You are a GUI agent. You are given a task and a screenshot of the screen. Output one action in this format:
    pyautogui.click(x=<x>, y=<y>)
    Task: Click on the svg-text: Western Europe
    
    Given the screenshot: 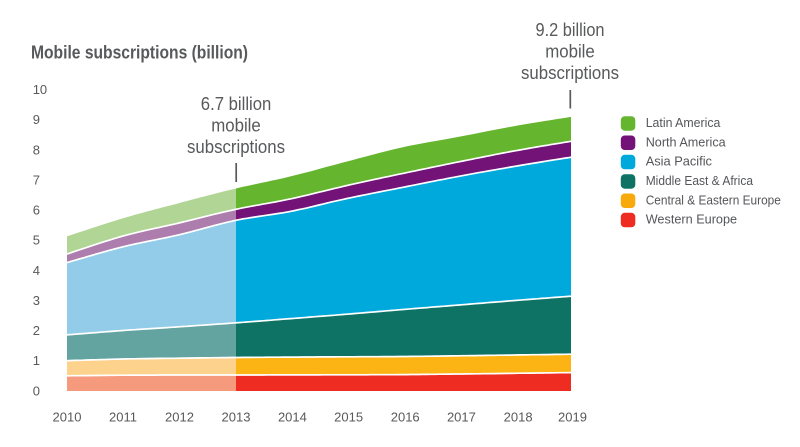 What is the action you would take?
    pyautogui.click(x=691, y=219)
    